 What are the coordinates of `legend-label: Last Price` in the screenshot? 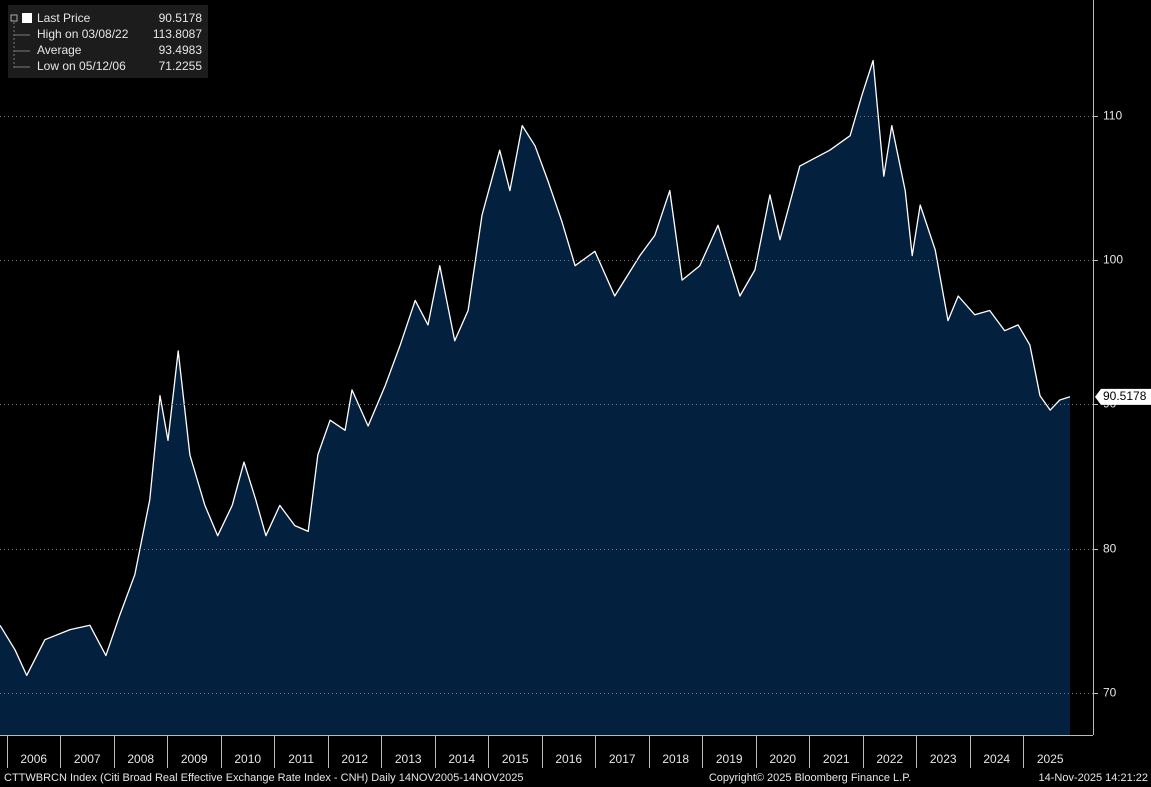 It's located at (64, 18).